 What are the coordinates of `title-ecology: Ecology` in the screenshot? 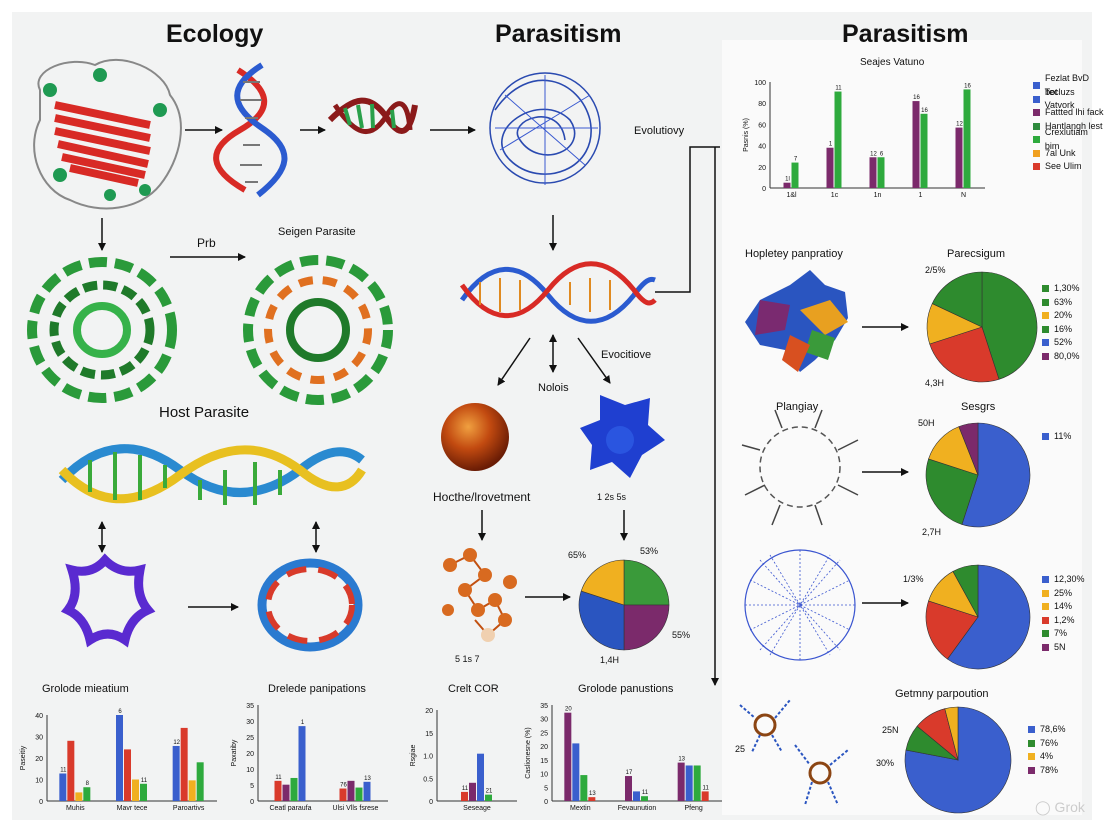 It's located at (215, 34).